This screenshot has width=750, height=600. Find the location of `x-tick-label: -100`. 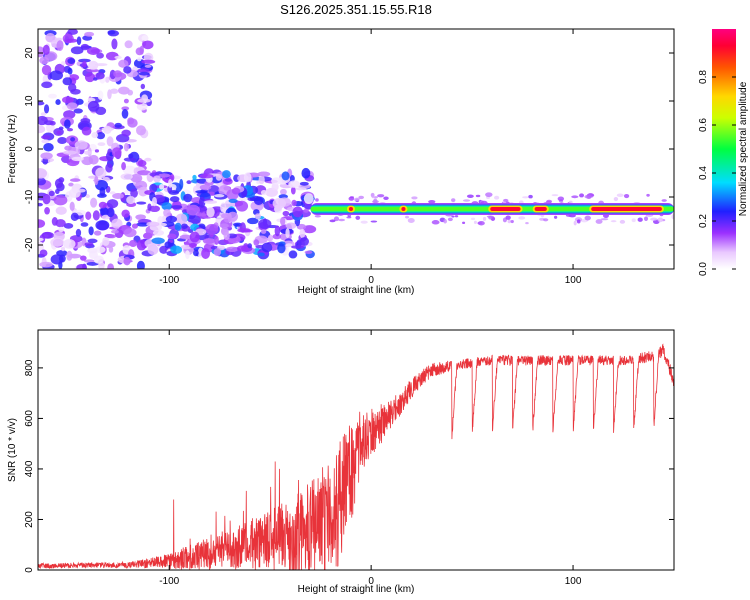

x-tick-label: -100 is located at coordinates (169, 280).